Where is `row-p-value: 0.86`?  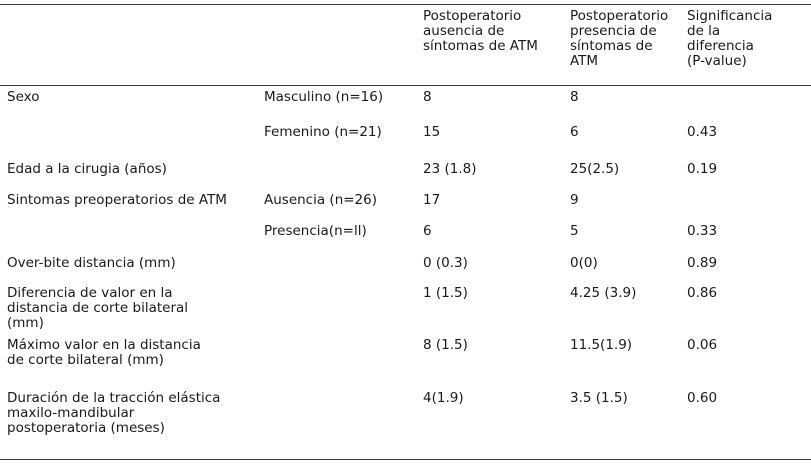
row-p-value: 0.86 is located at coordinates (702, 293).